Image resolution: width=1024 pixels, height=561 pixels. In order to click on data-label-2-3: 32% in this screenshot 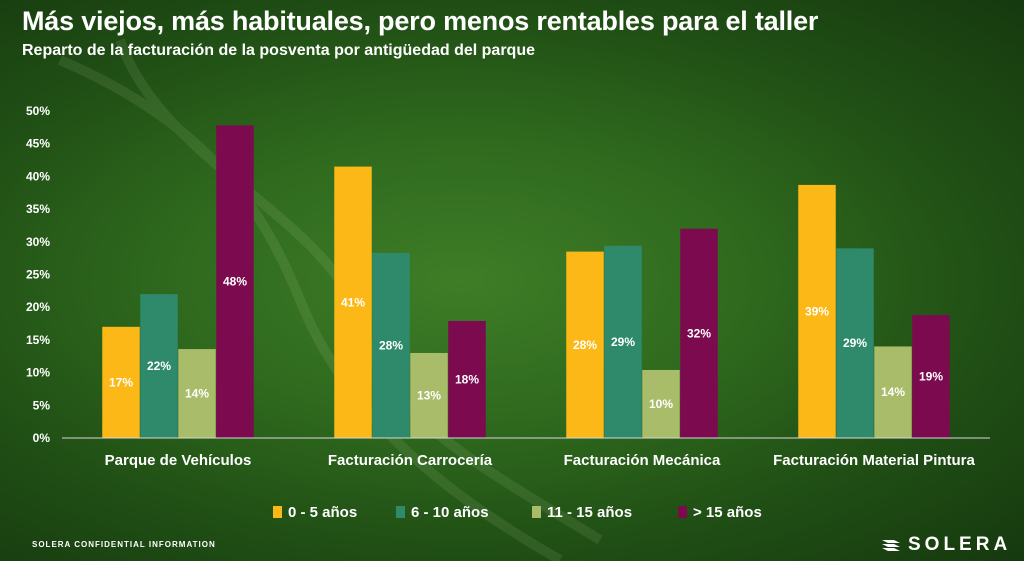, I will do `click(699, 333)`.